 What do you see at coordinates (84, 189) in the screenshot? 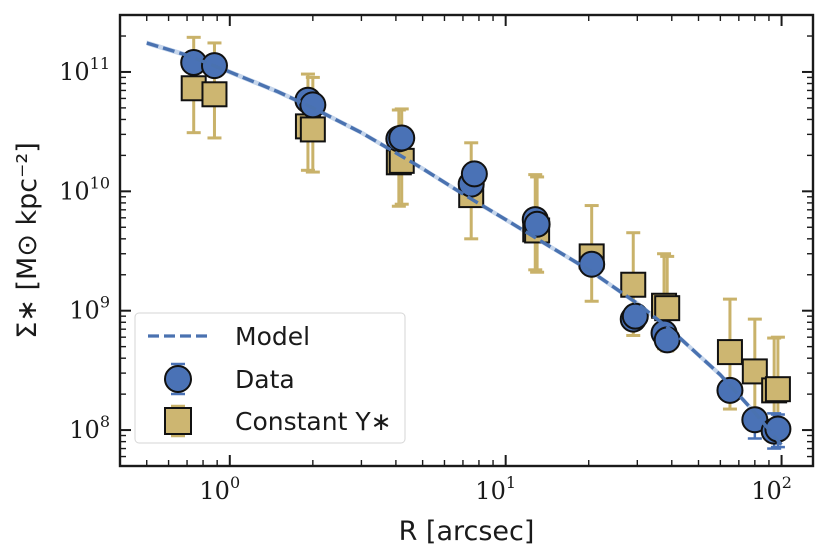
I see `y-tick-label: 10¹⁰` at bounding box center [84, 189].